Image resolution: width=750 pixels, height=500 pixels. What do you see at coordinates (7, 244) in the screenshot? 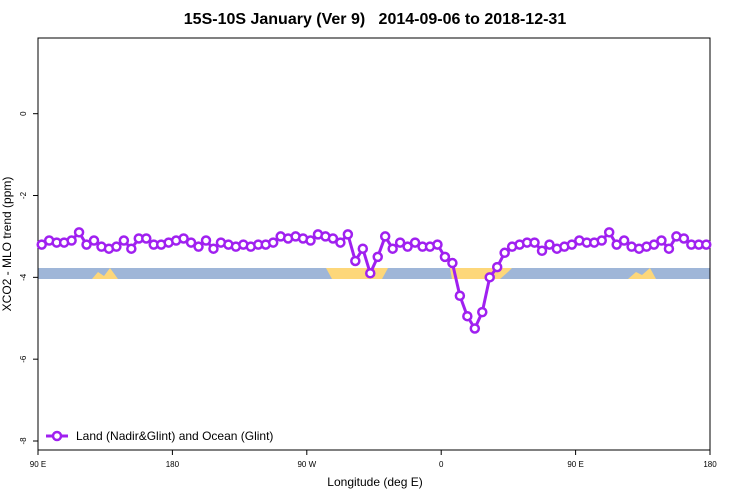
I see `y-axis-label: XCO2 - MLO trend (ppm)` at bounding box center [7, 244].